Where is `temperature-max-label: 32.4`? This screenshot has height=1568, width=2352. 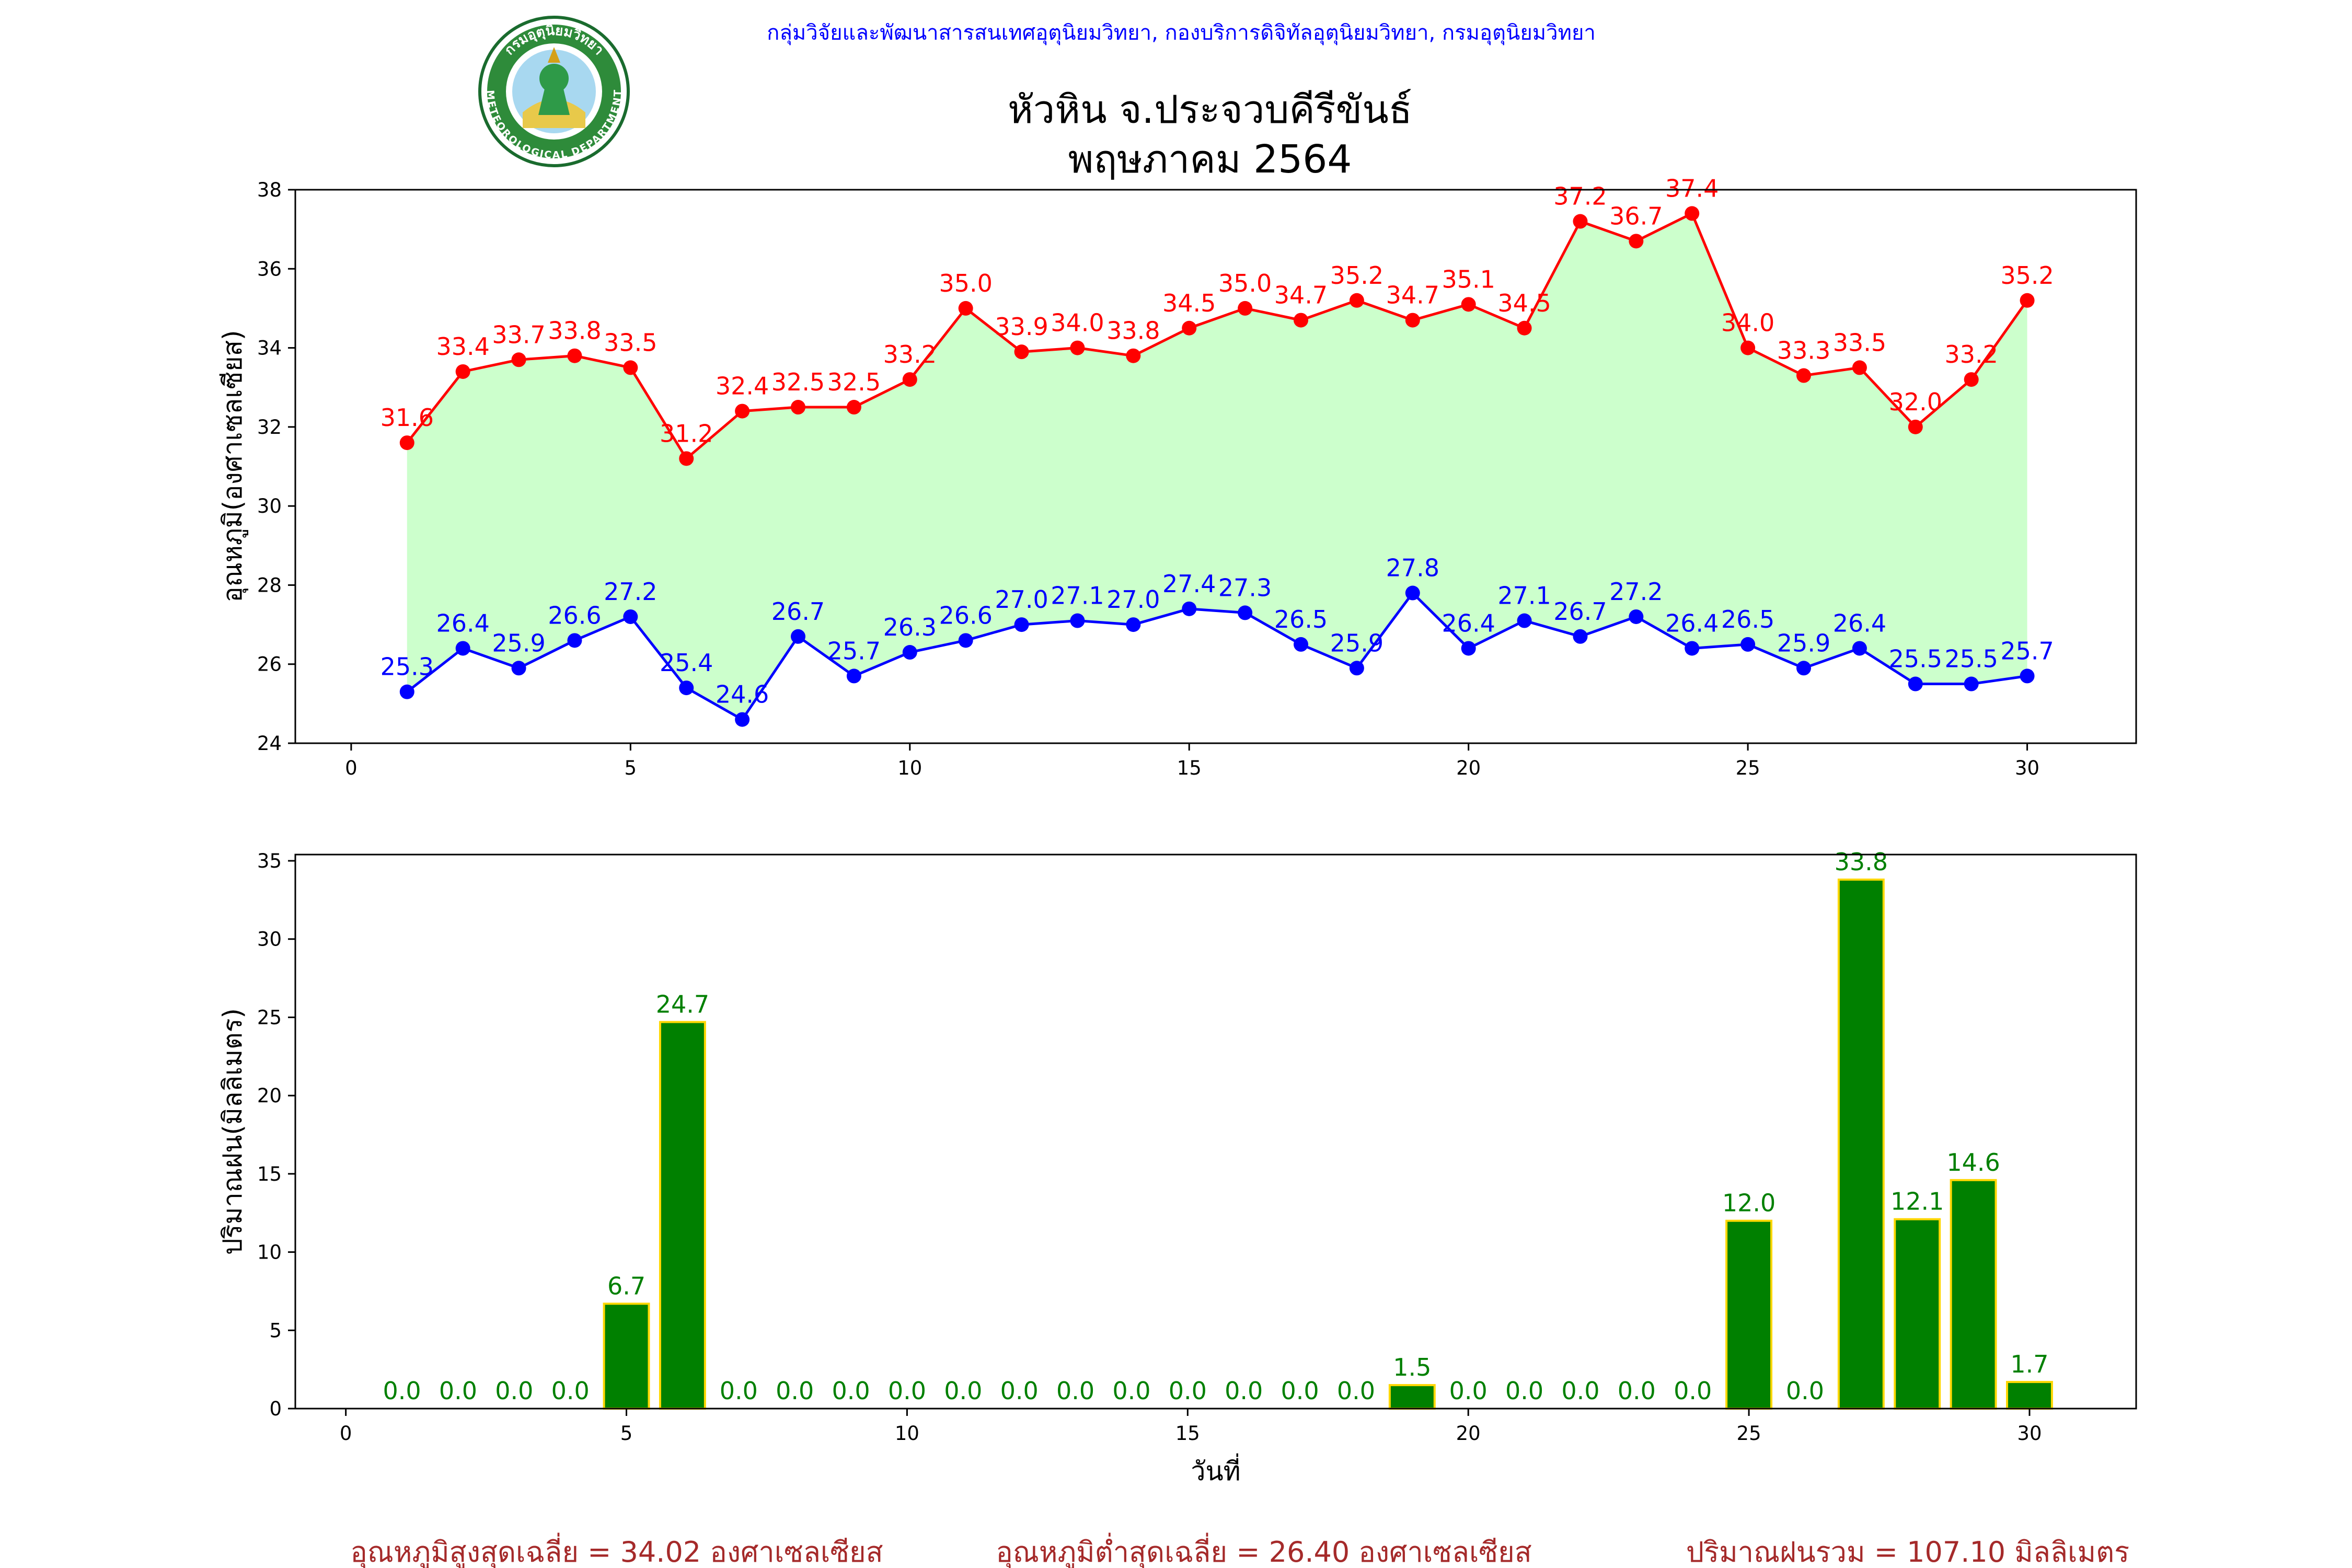 temperature-max-label: 32.4 is located at coordinates (742, 386).